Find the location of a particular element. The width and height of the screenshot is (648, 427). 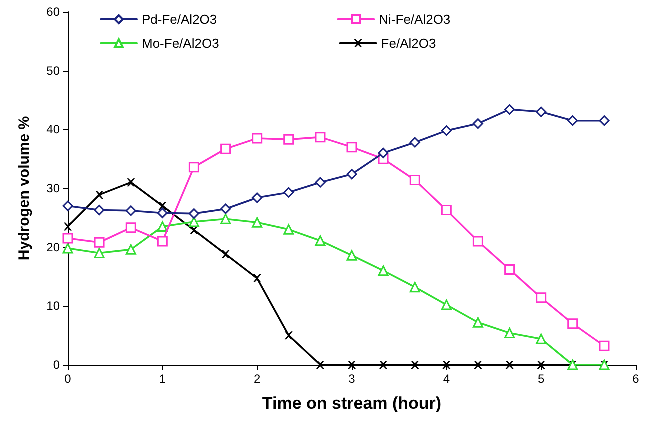

y-tick-label: 30 is located at coordinates (53, 189).